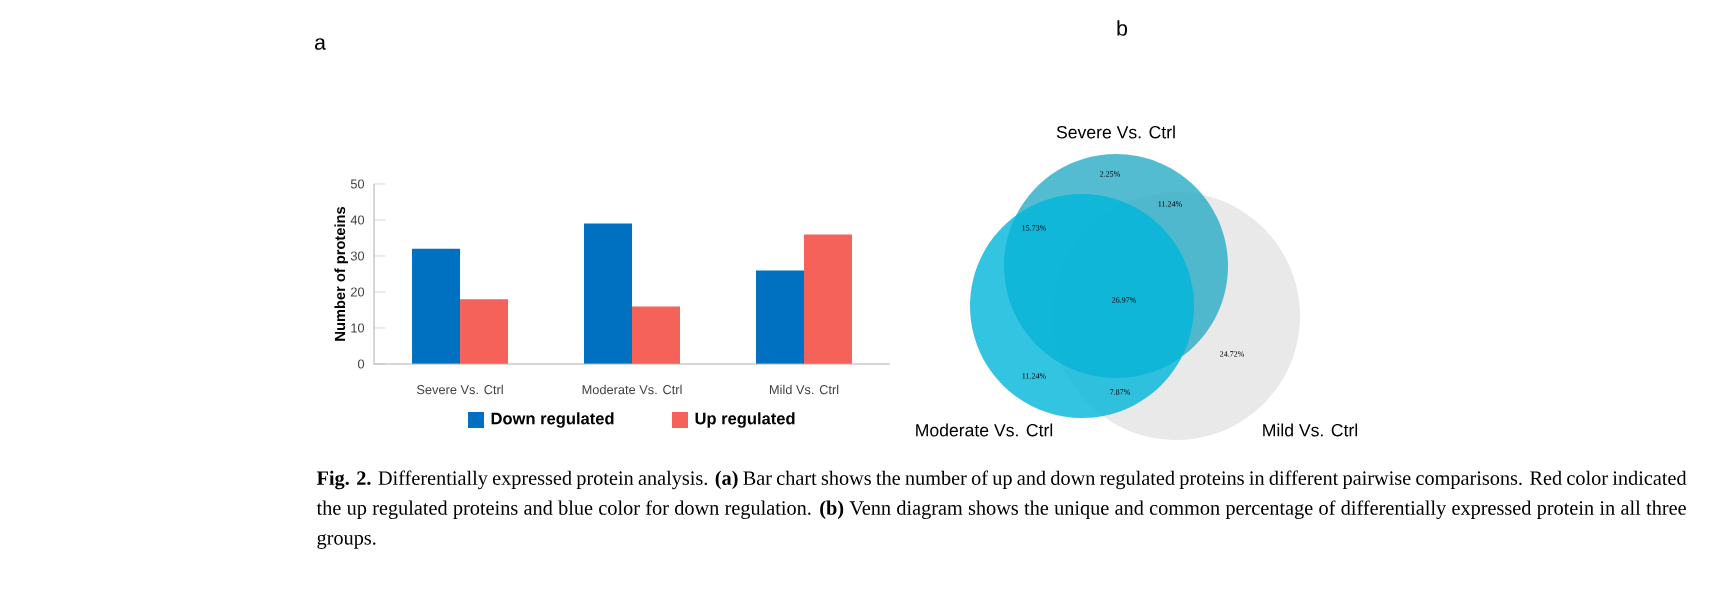  I want to click on text: b, so click(1122, 28).